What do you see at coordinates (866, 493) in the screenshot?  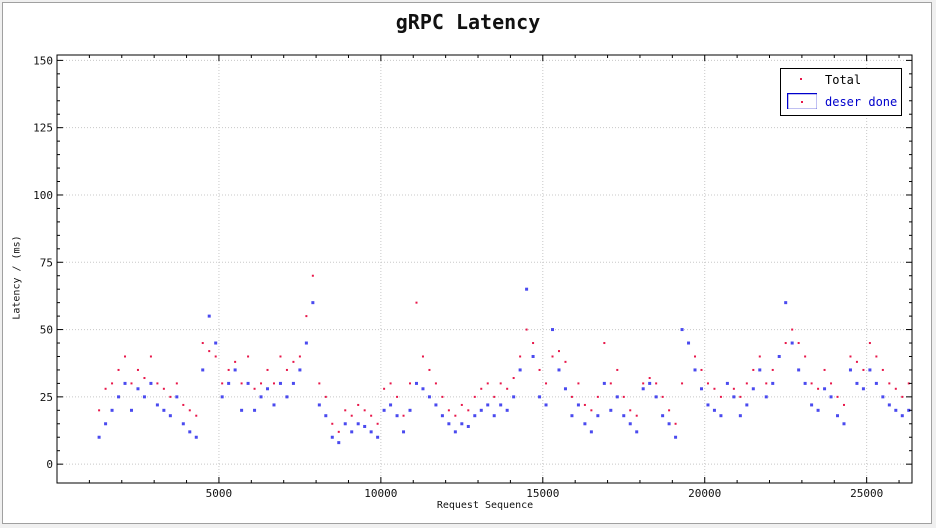 I see `x-tick-label: 25000` at bounding box center [866, 493].